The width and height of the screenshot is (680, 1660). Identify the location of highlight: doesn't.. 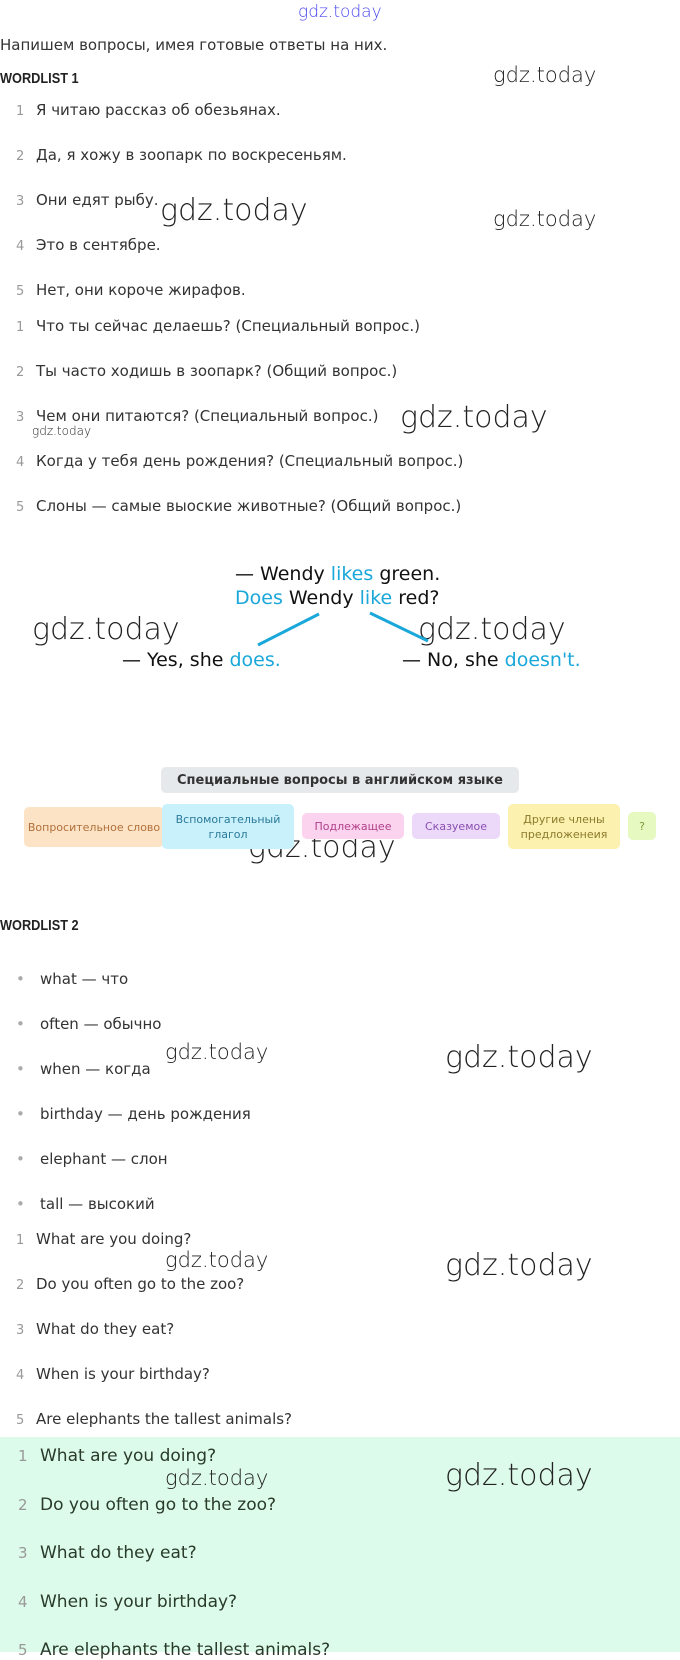
(542, 660).